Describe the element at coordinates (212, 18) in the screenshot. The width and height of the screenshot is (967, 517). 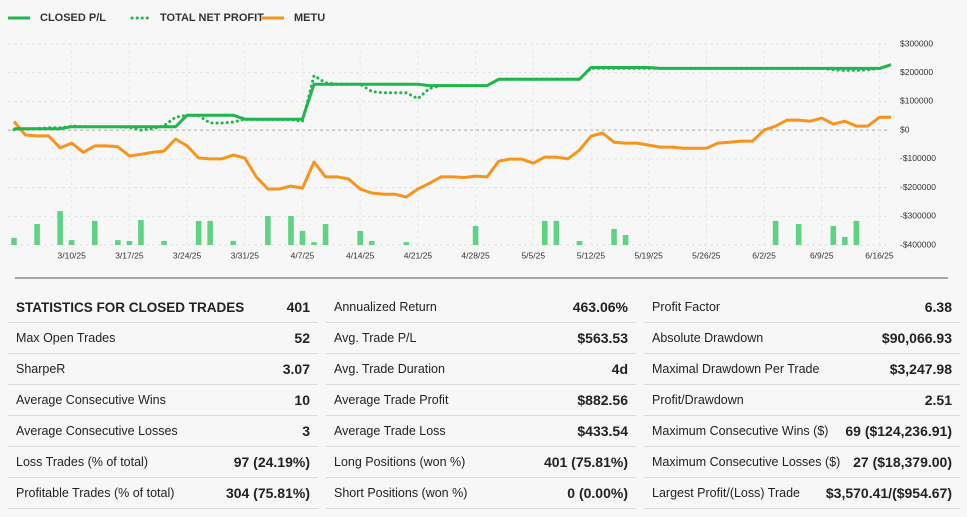
I see `legend-label: TOTAL NET PROFIT` at that location.